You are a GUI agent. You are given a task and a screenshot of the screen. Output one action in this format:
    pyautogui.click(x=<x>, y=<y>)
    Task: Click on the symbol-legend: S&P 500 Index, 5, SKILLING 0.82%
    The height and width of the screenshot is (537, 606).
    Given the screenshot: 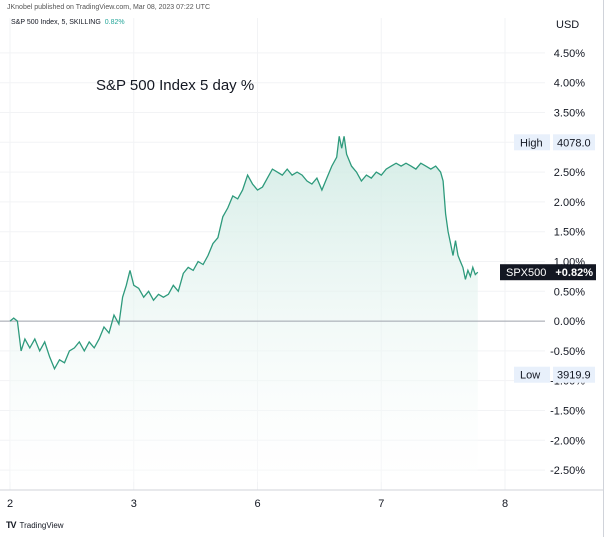 What is the action you would take?
    pyautogui.click(x=68, y=22)
    